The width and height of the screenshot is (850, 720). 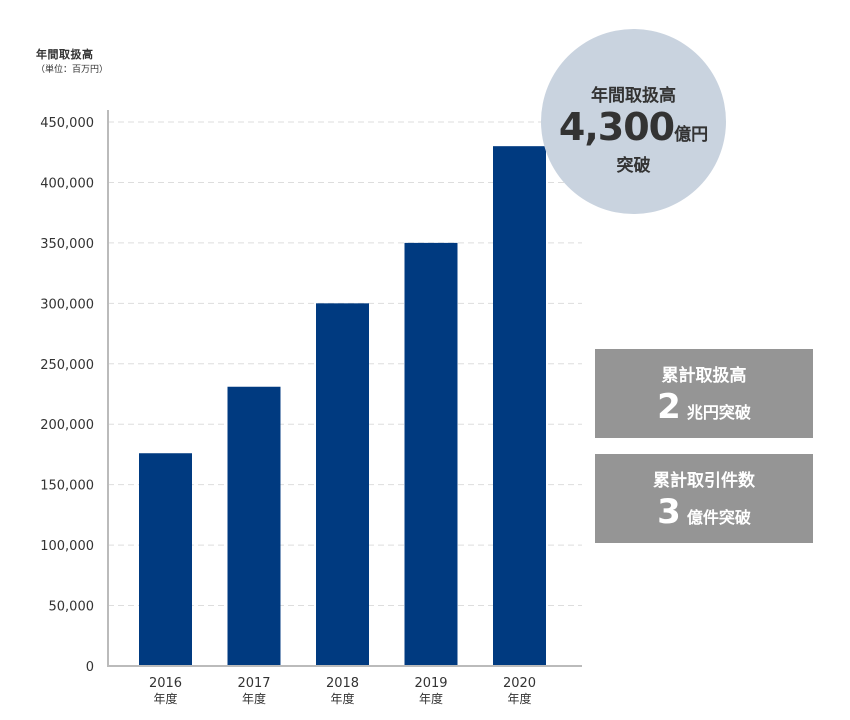 What do you see at coordinates (704, 376) in the screenshot?
I see `stat-label: 累計取扱高` at bounding box center [704, 376].